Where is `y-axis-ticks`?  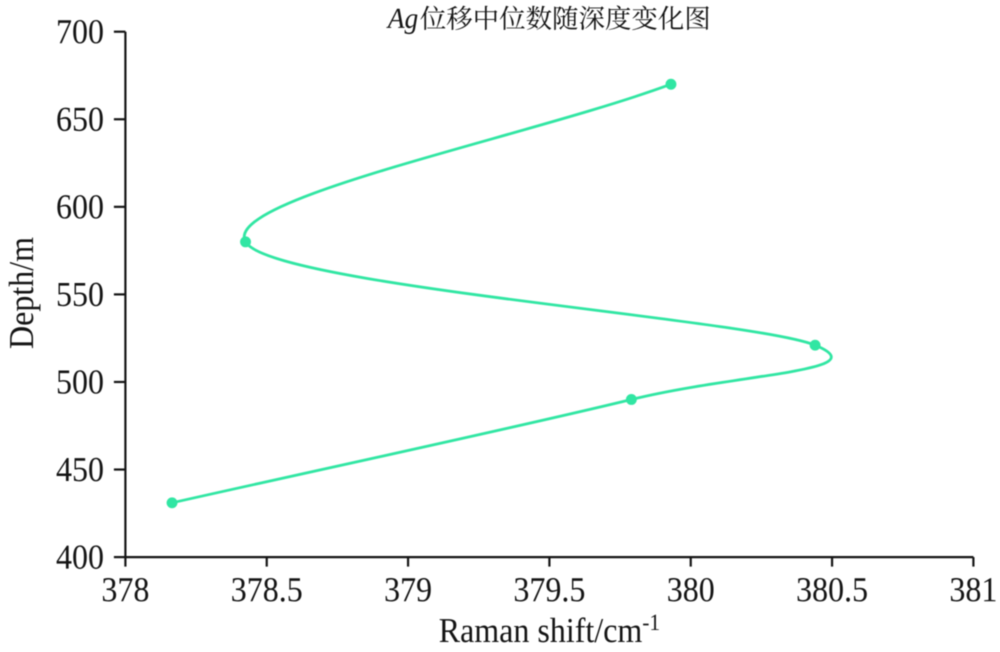 y-axis-ticks is located at coordinates (91, 294).